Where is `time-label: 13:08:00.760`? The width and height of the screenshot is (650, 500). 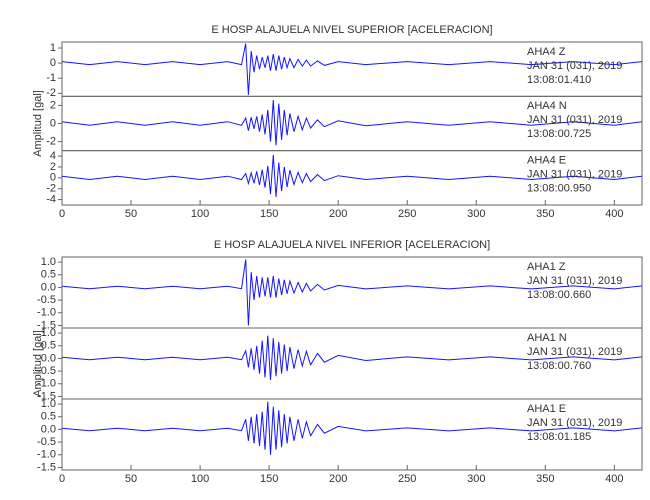 time-label: 13:08:00.760 is located at coordinates (559, 366).